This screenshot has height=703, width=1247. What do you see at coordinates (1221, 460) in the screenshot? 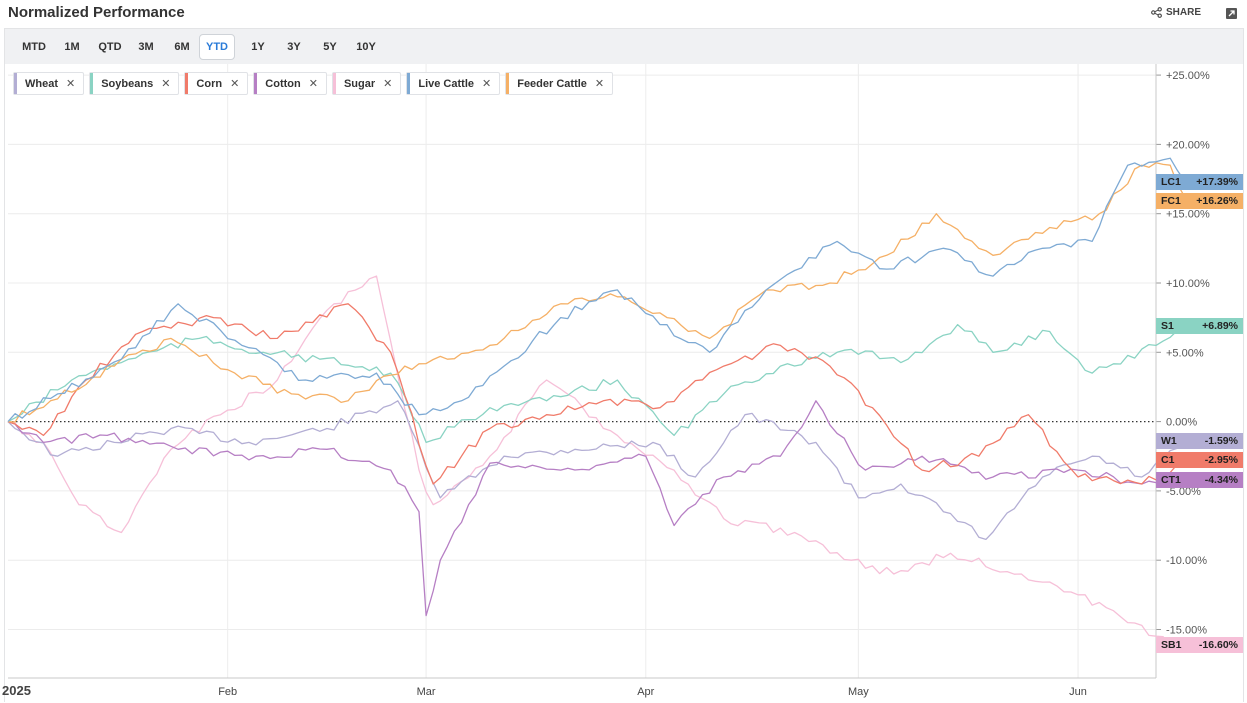
I see `tag-value: -2.95%` at bounding box center [1221, 460].